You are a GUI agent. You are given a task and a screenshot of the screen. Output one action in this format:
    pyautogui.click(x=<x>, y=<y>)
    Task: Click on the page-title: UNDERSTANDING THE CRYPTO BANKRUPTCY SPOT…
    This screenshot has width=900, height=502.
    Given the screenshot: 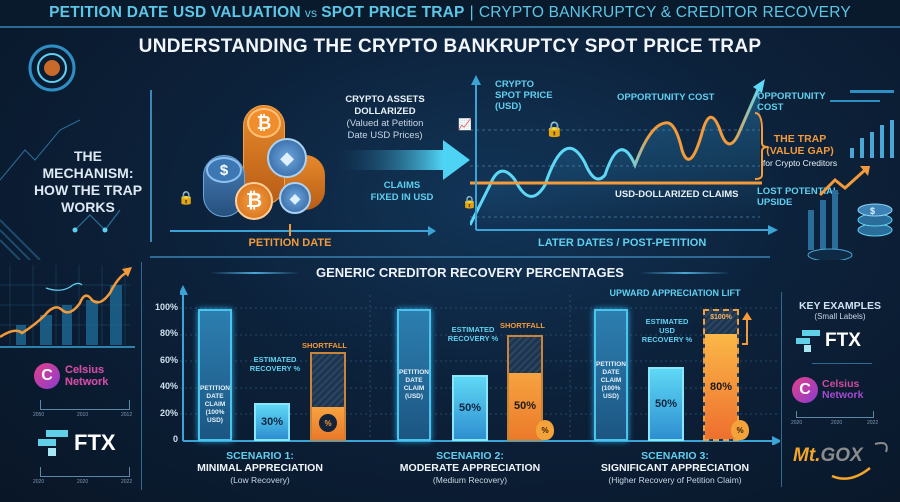 What is the action you would take?
    pyautogui.click(x=450, y=46)
    